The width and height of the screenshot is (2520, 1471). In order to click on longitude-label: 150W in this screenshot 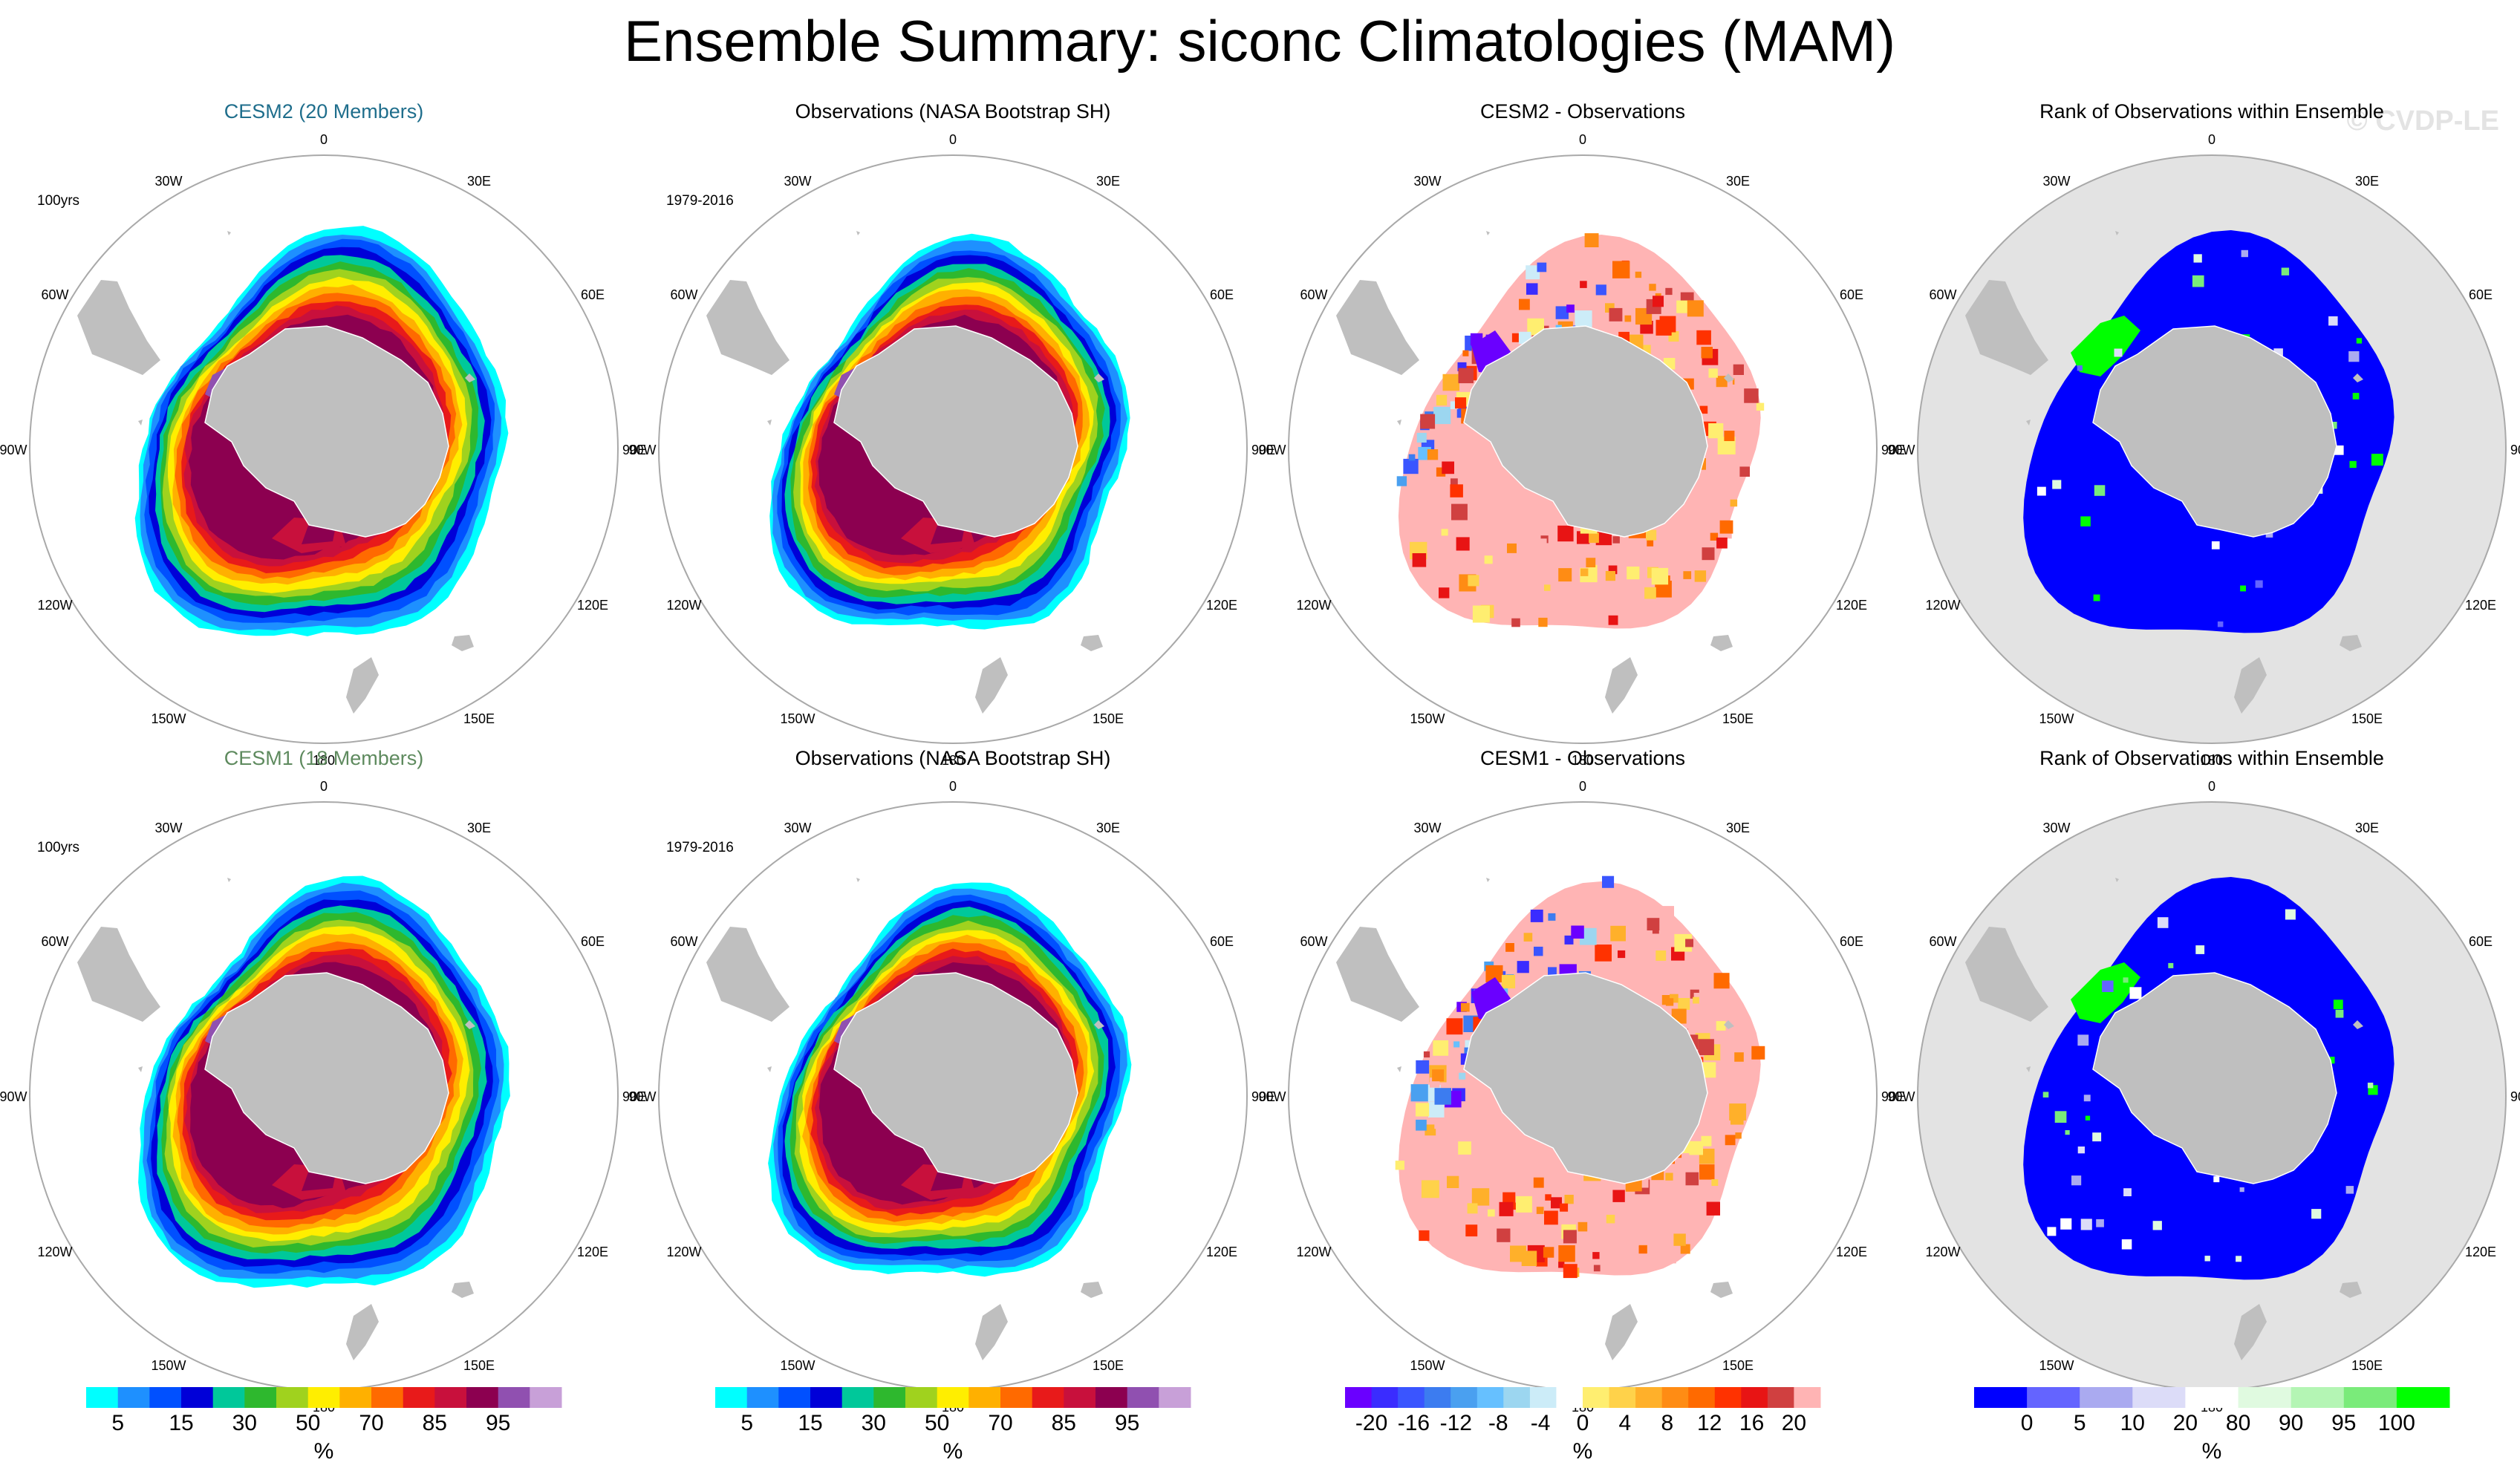, I will do `click(1427, 718)`.